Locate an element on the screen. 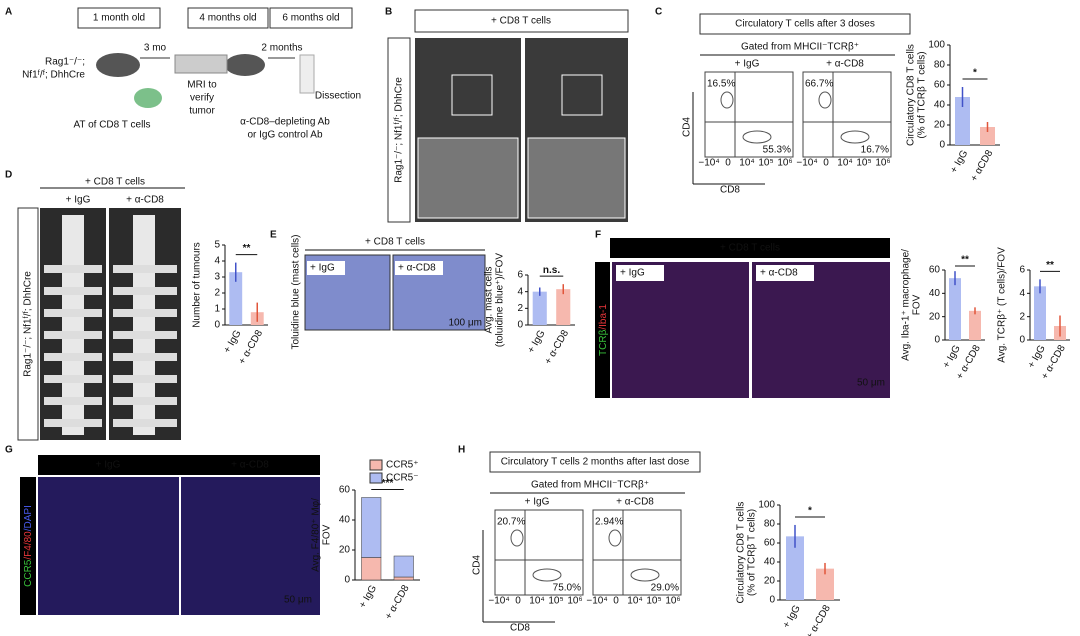 This screenshot has width=1080, height=636. side-label-part: /DAPI is located at coordinates (28, 518).